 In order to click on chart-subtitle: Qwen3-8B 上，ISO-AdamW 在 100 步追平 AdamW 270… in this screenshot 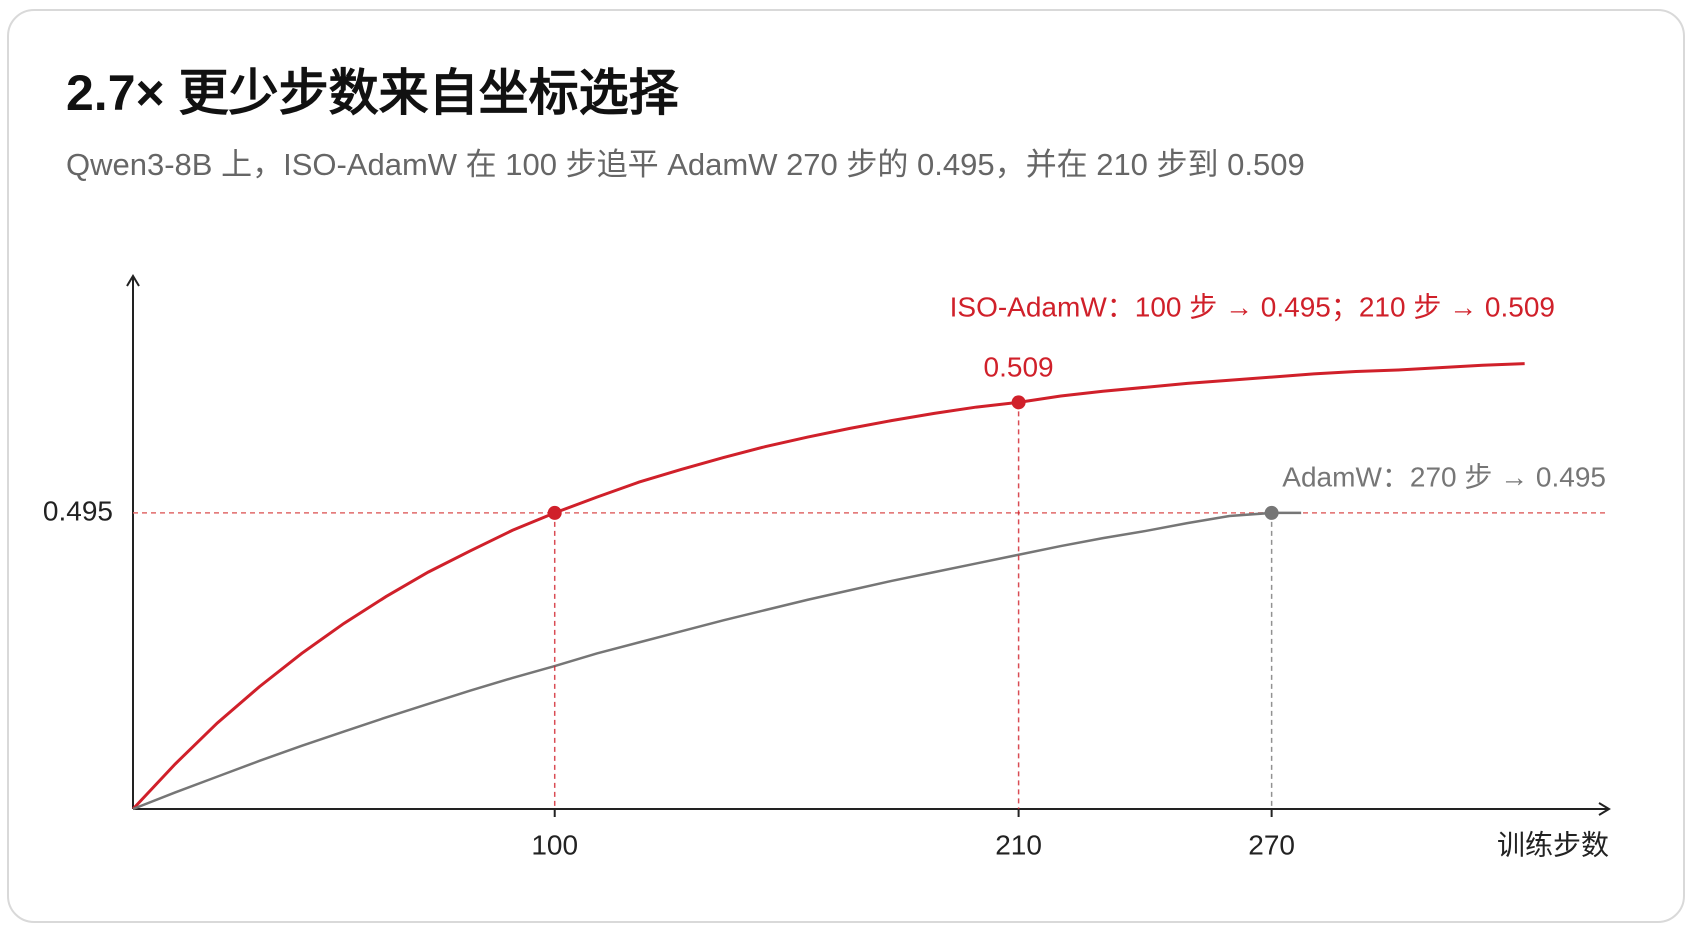, I will do `click(685, 164)`.